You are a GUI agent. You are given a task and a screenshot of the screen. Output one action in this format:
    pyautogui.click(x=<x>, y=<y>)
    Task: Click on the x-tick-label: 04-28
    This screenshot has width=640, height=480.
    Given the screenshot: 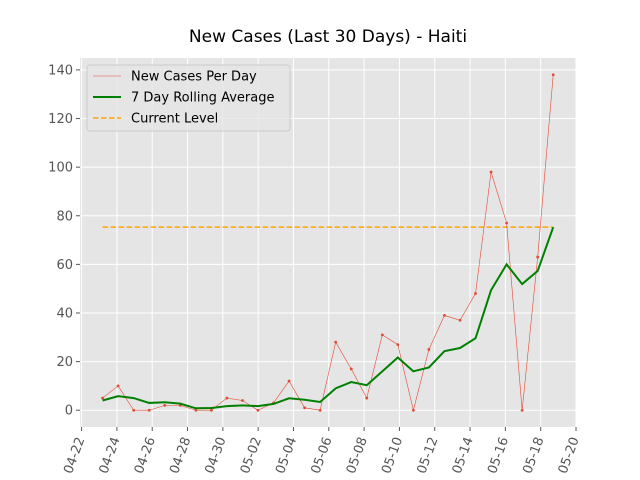 What is the action you would take?
    pyautogui.click(x=180, y=455)
    